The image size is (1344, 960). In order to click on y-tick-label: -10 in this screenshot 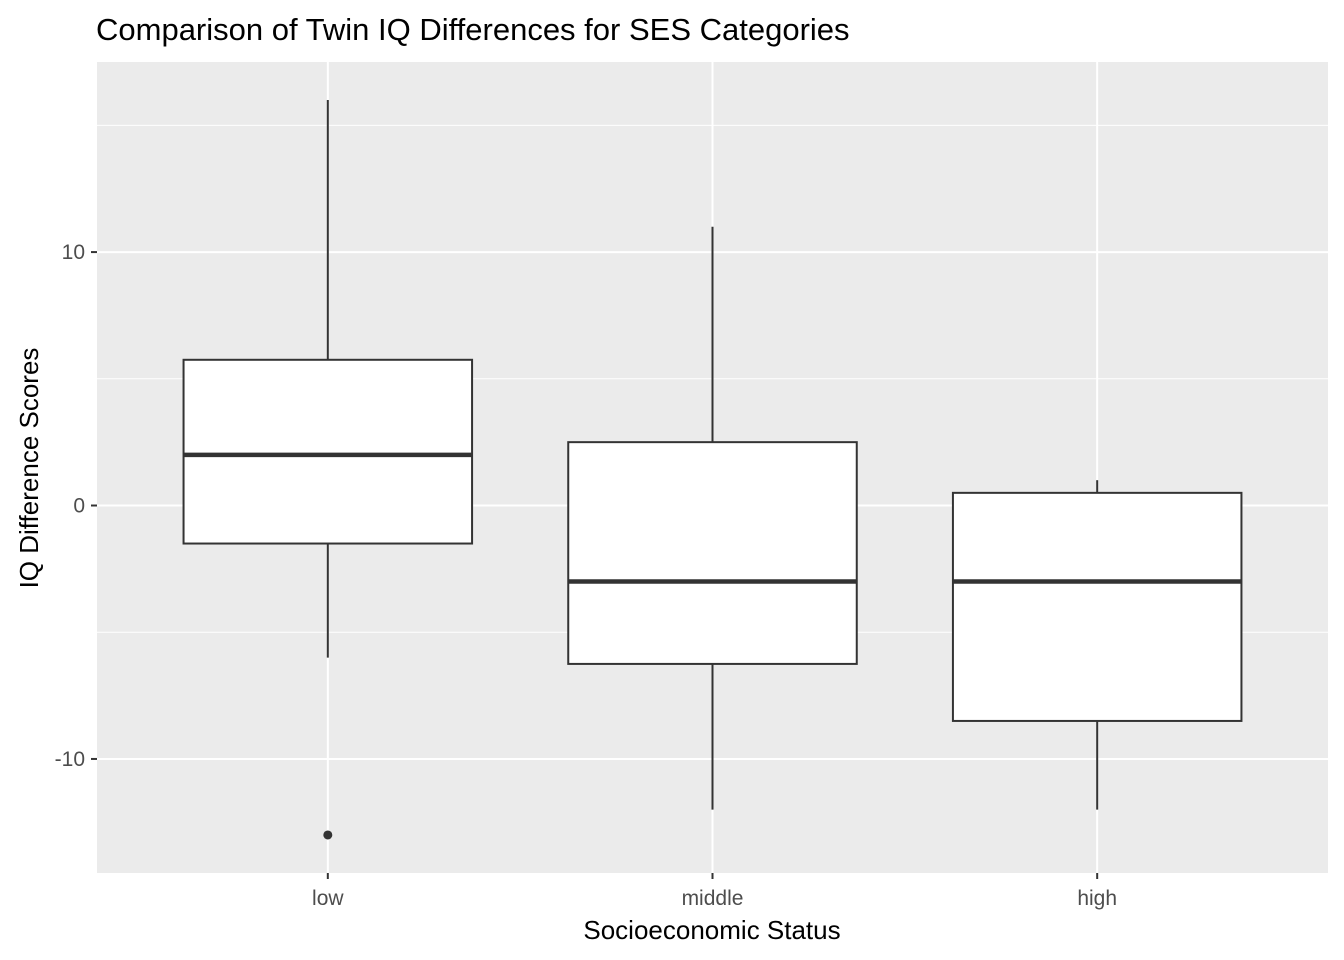, I will do `click(70, 759)`.